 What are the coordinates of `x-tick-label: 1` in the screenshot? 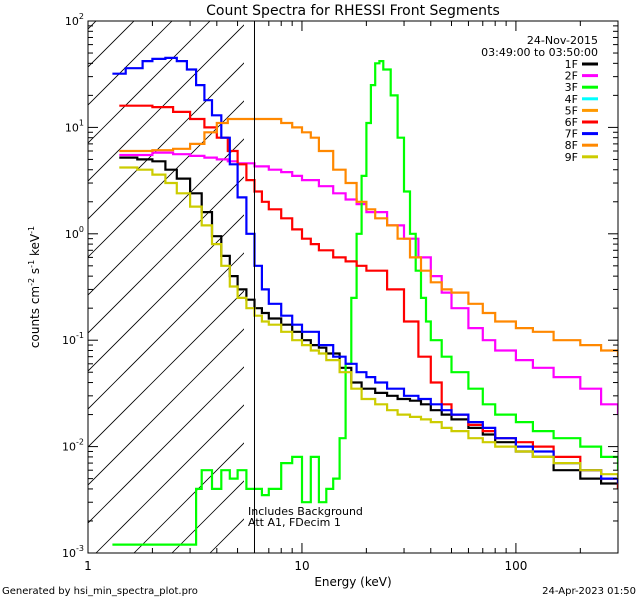 It's located at (88, 566).